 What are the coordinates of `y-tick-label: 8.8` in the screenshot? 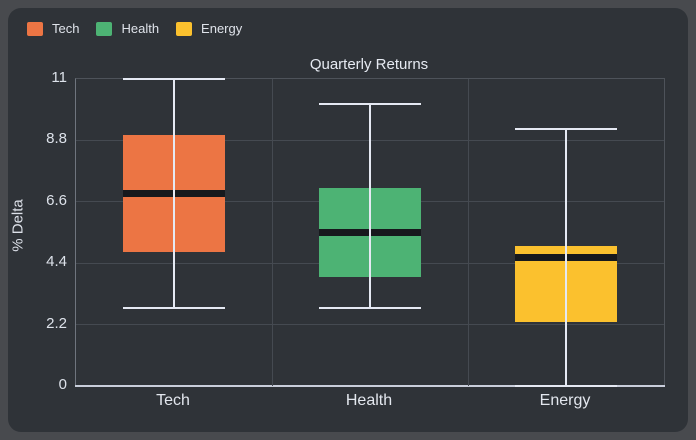 It's located at (56, 139).